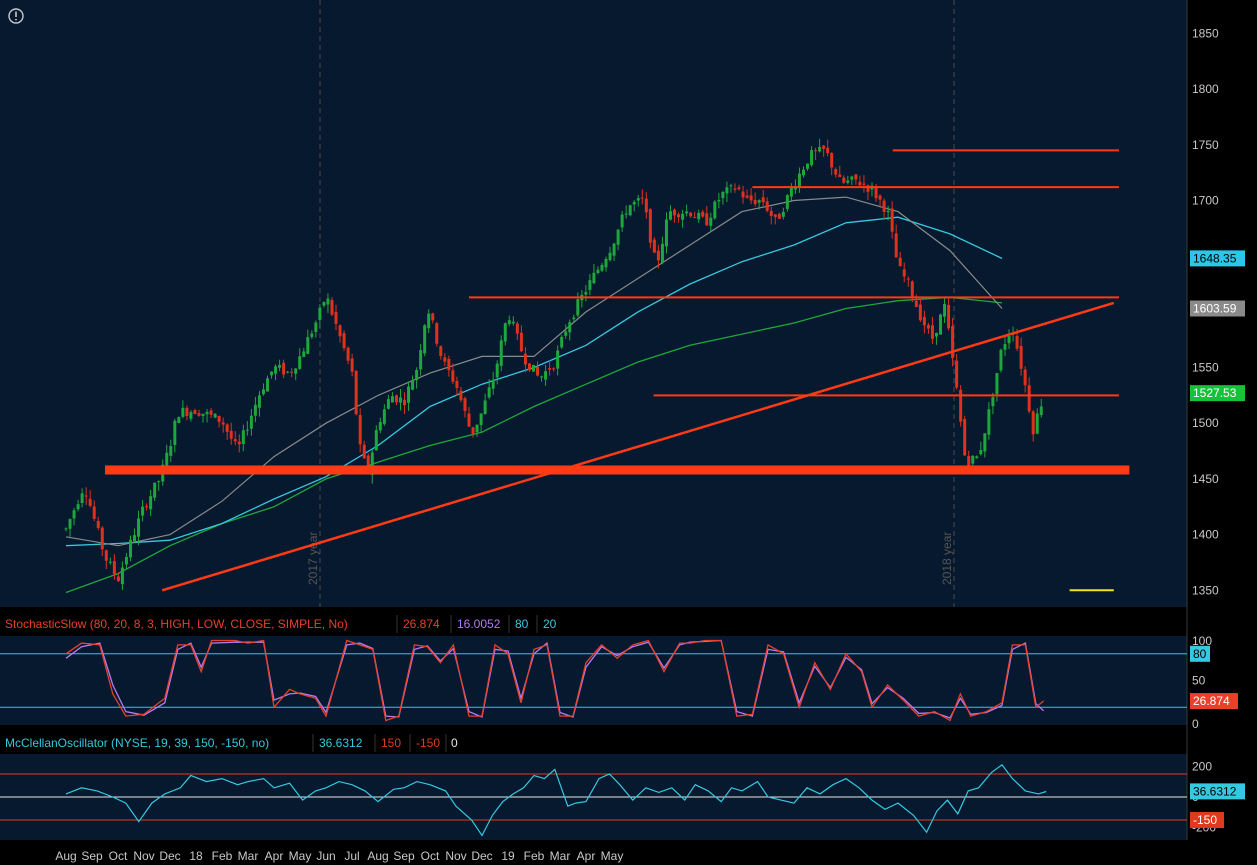 The height and width of the screenshot is (865, 1257). Describe the element at coordinates (1205, 423) in the screenshot. I see `price-tick-label: 1500` at that location.